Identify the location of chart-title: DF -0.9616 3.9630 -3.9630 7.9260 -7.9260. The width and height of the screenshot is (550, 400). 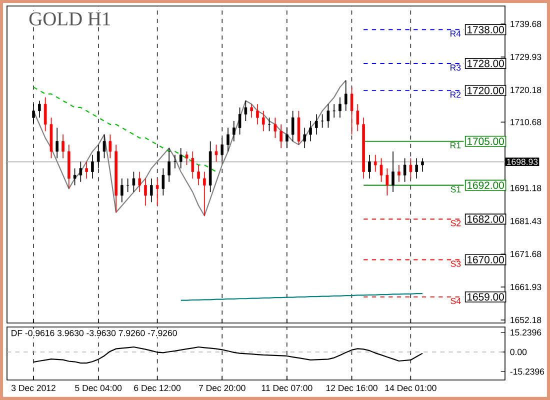
(94, 333).